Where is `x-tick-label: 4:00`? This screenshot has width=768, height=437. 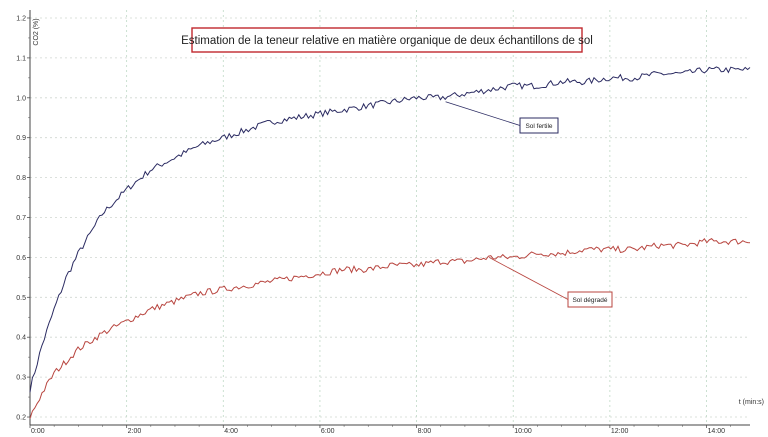 x-tick-label: 4:00 is located at coordinates (231, 431).